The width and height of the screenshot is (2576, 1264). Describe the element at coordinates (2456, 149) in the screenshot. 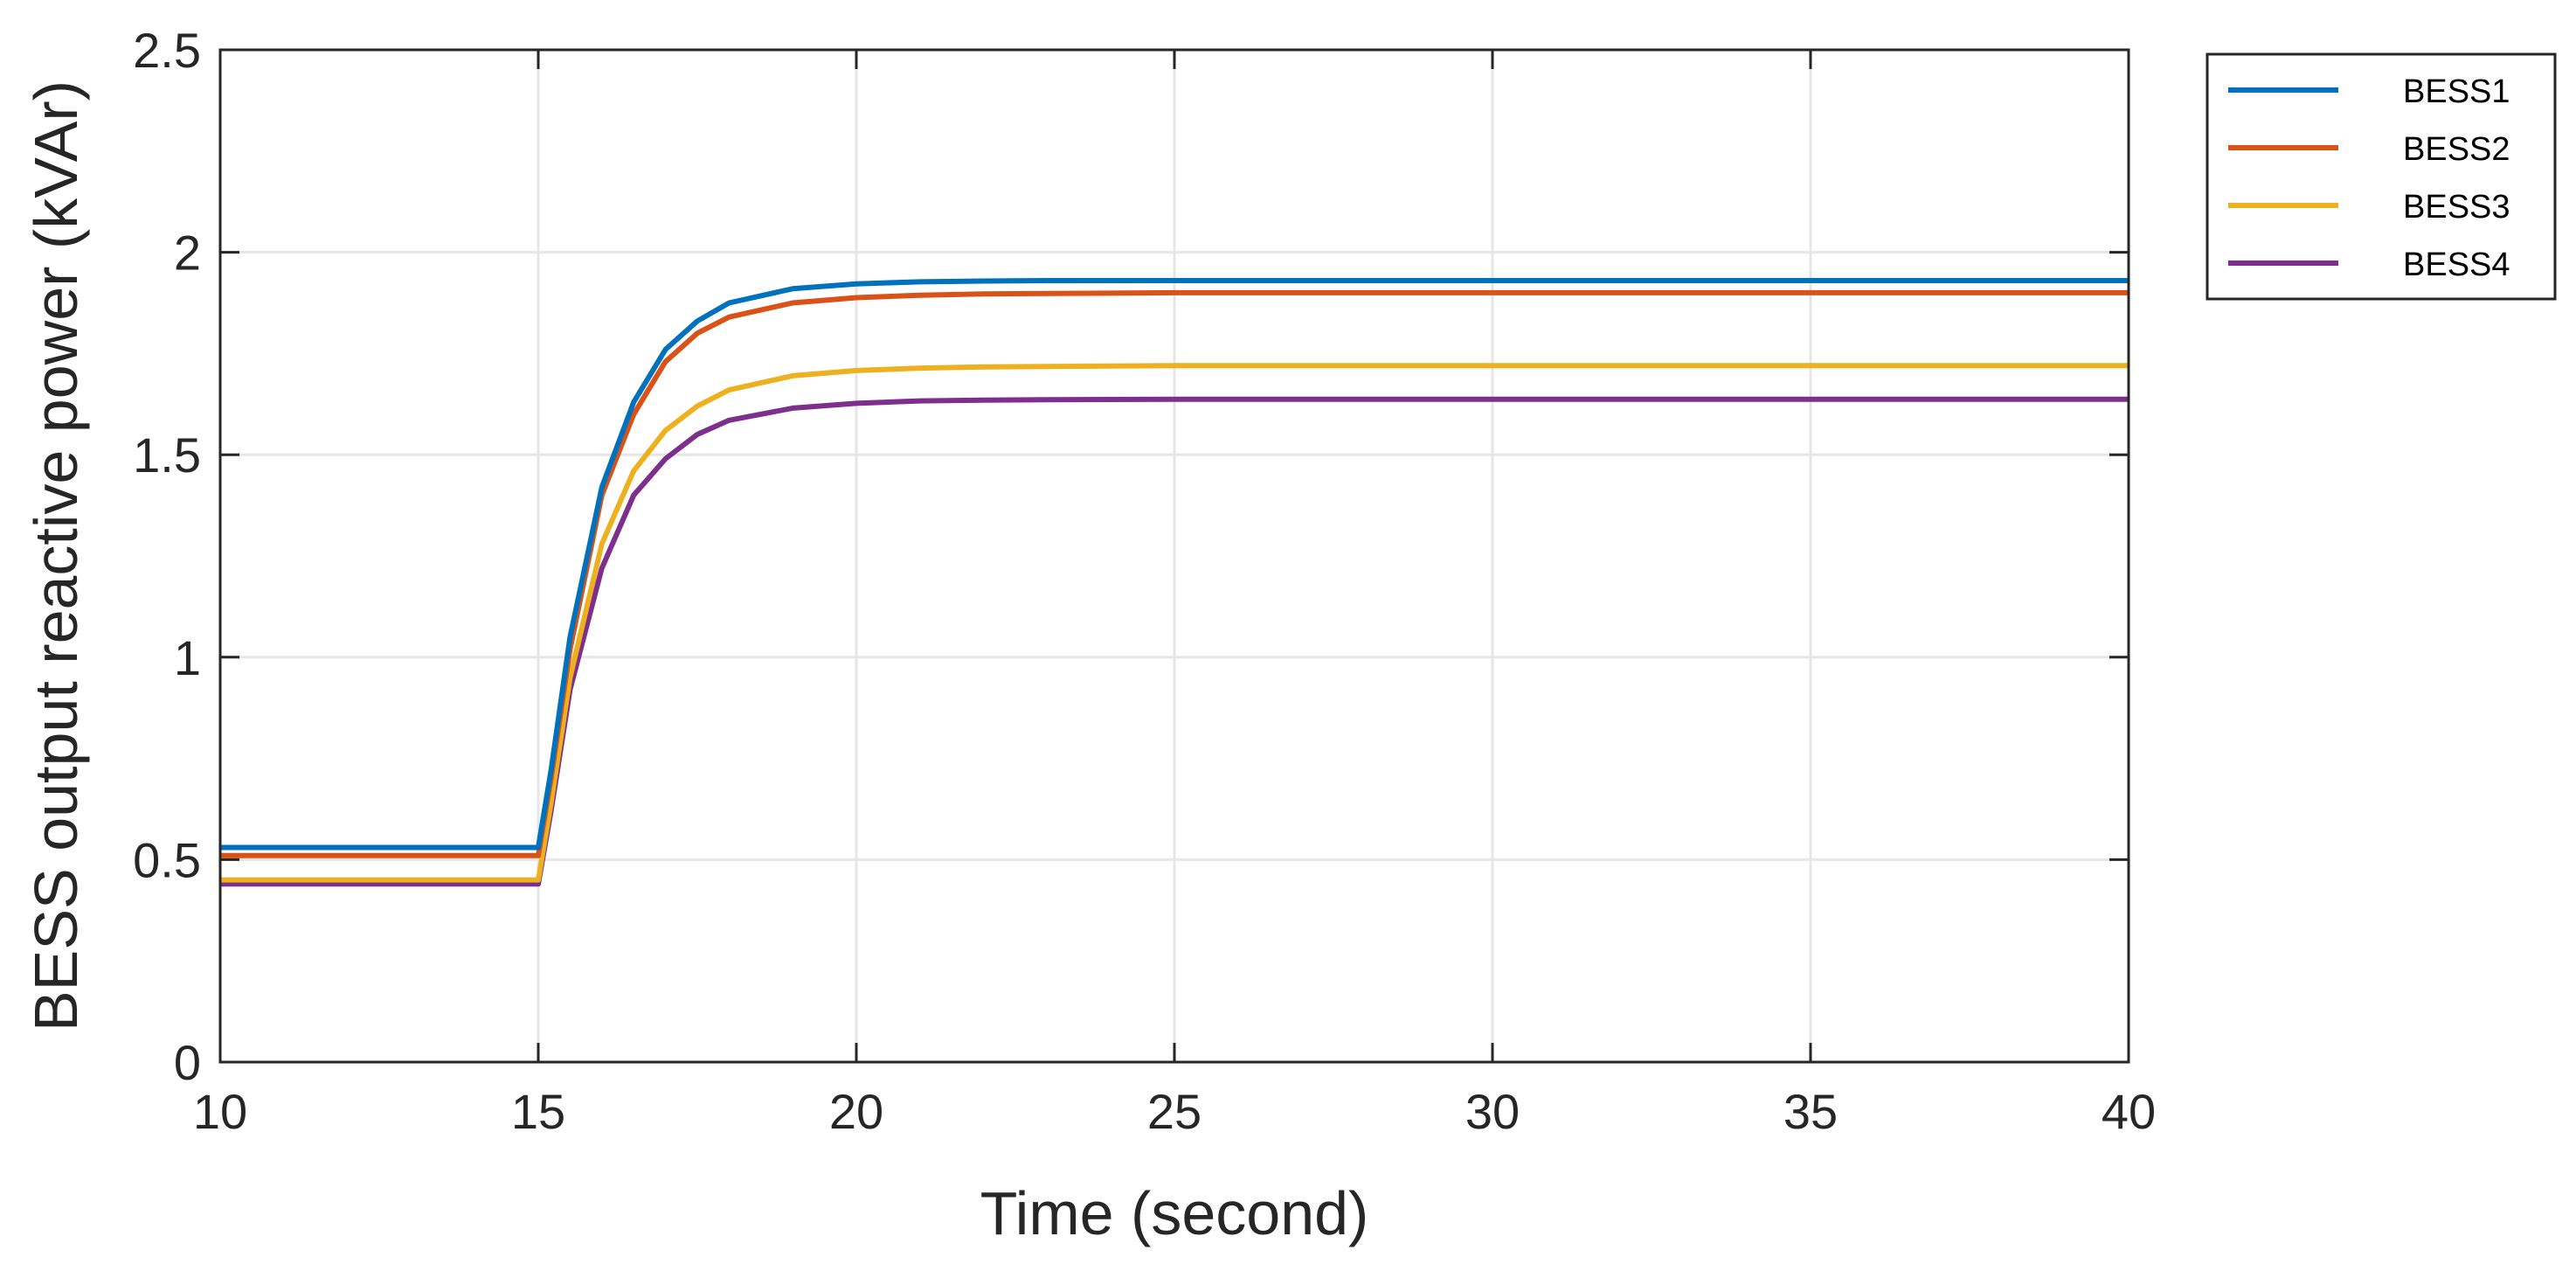

I see `legend-label-bess2: BESS2` at that location.